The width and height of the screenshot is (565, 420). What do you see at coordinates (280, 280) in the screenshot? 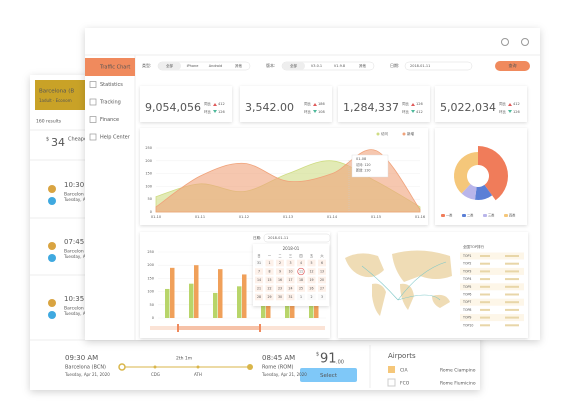
I see `day: 16` at bounding box center [280, 280].